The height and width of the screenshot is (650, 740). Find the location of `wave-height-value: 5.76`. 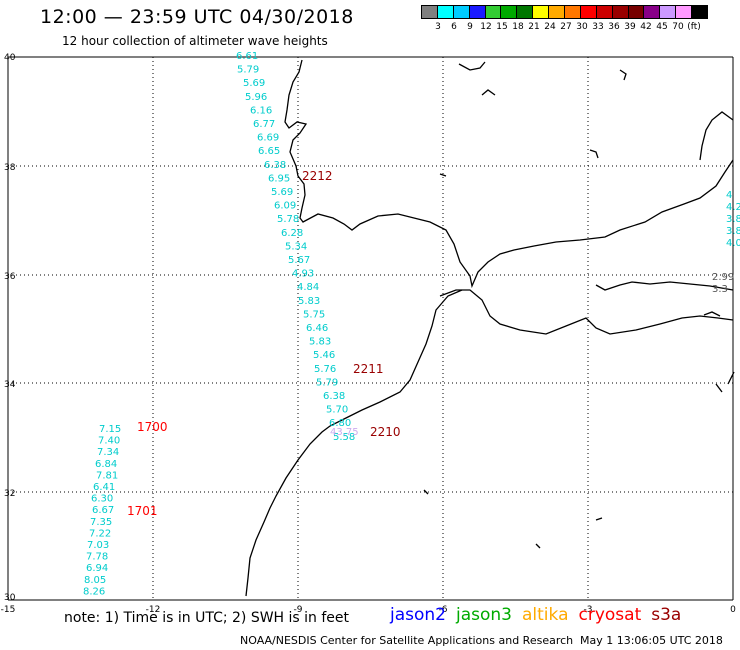

wave-height-value: 5.76 is located at coordinates (325, 369).